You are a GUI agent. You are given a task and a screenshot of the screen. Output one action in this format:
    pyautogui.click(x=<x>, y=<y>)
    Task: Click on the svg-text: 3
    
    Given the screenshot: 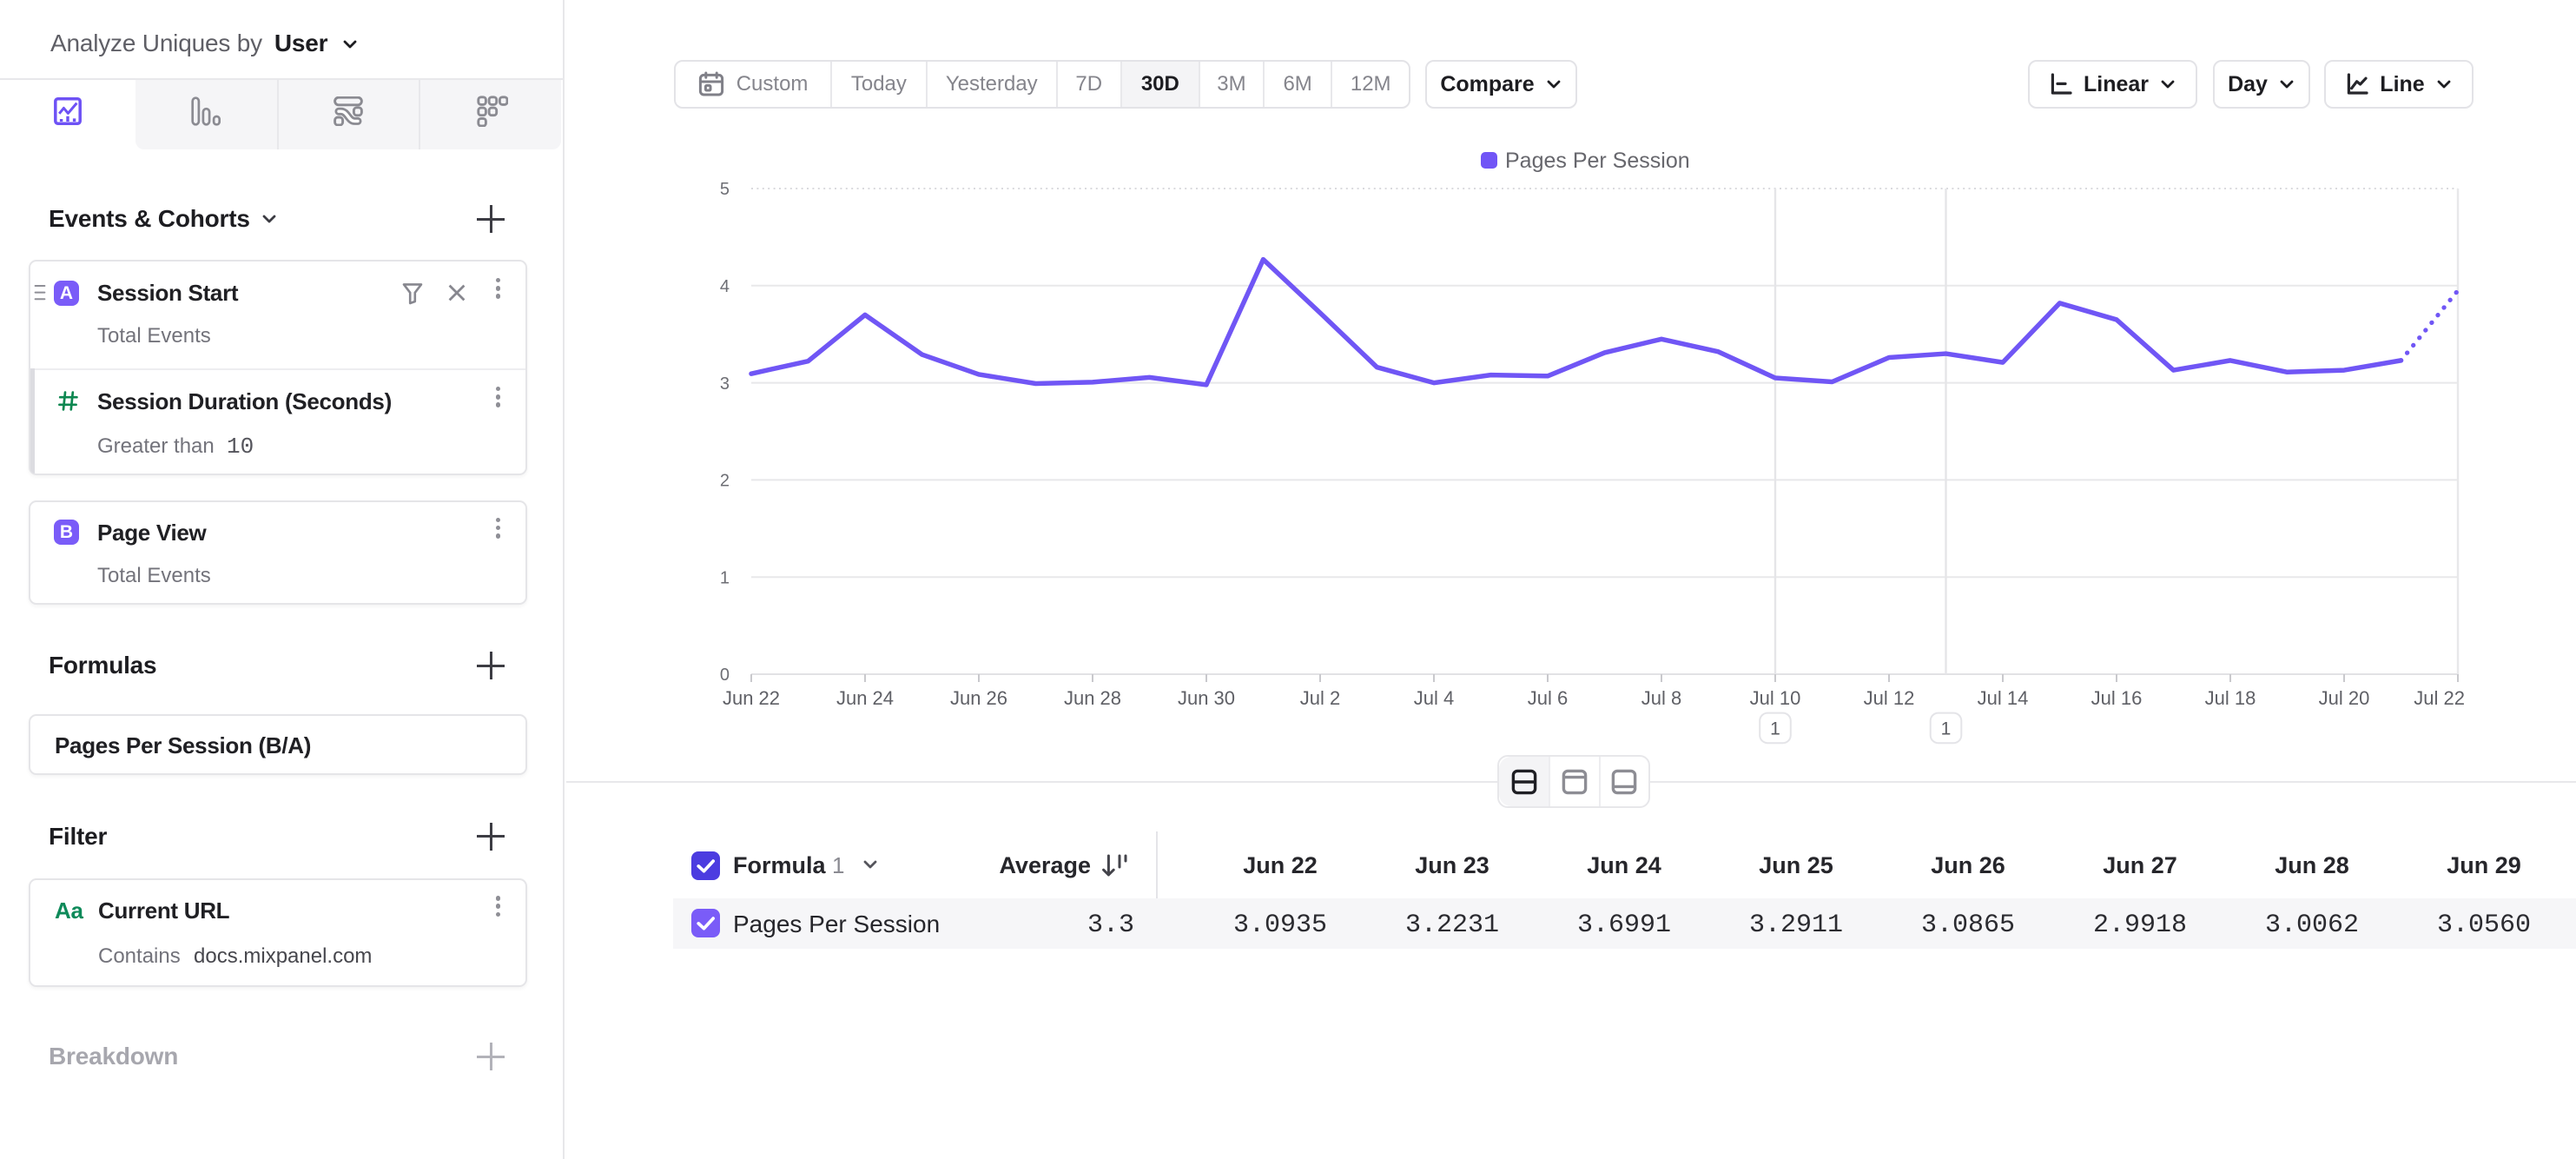 What is the action you would take?
    pyautogui.click(x=725, y=384)
    